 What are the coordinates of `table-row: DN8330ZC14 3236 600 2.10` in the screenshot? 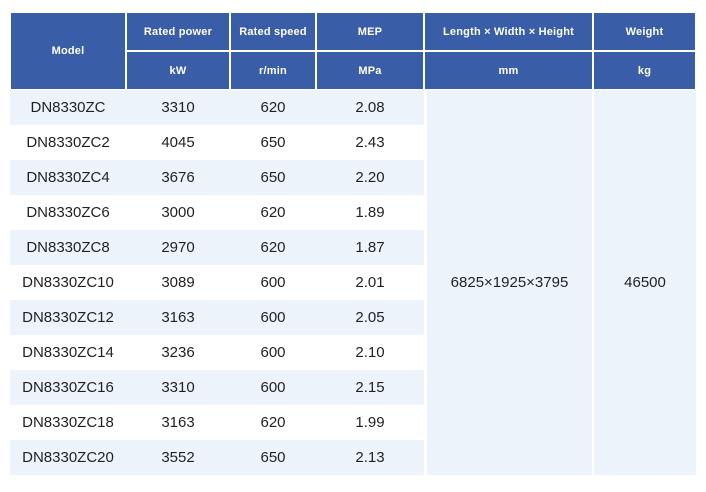 It's located at (353, 352).